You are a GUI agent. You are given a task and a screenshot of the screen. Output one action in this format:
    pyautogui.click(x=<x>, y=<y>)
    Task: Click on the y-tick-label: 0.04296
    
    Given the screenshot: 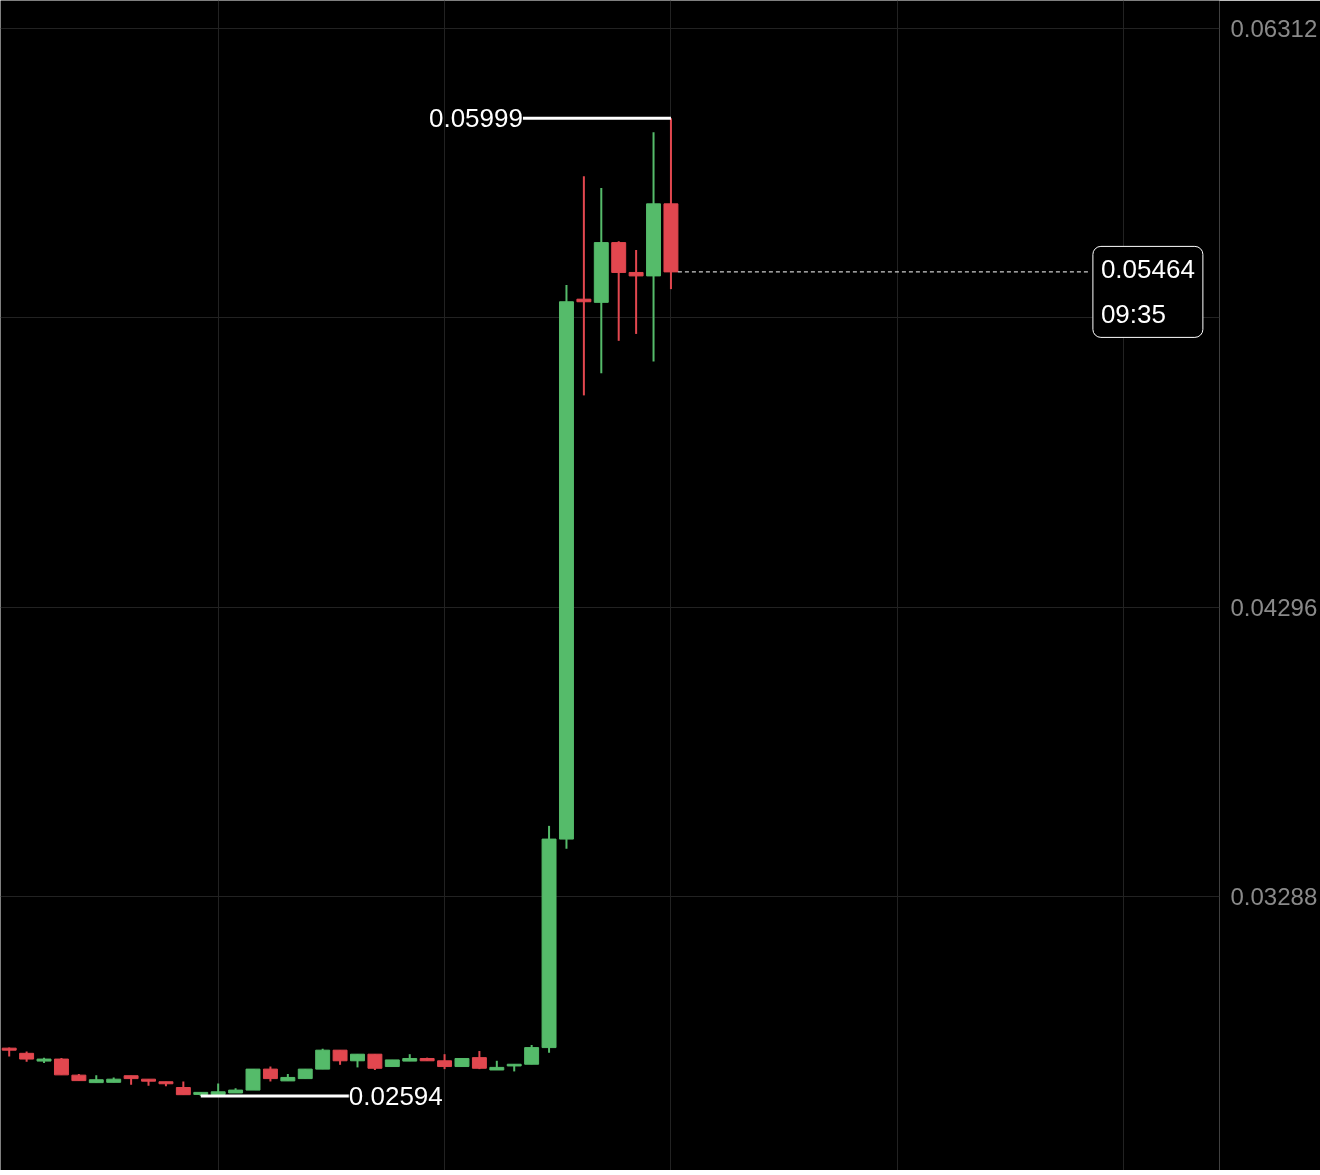 What is the action you would take?
    pyautogui.click(x=1274, y=607)
    